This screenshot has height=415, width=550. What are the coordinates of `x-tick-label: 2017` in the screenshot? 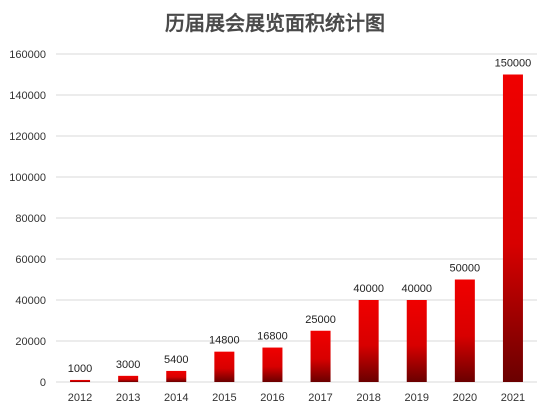 It's located at (320, 398).